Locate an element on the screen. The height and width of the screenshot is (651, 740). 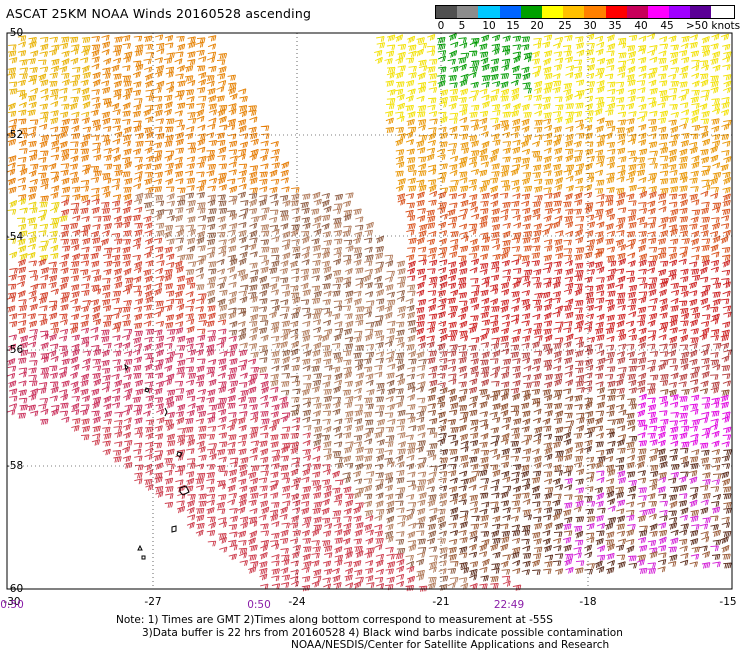
legend-swatch is located at coordinates (701, 12).